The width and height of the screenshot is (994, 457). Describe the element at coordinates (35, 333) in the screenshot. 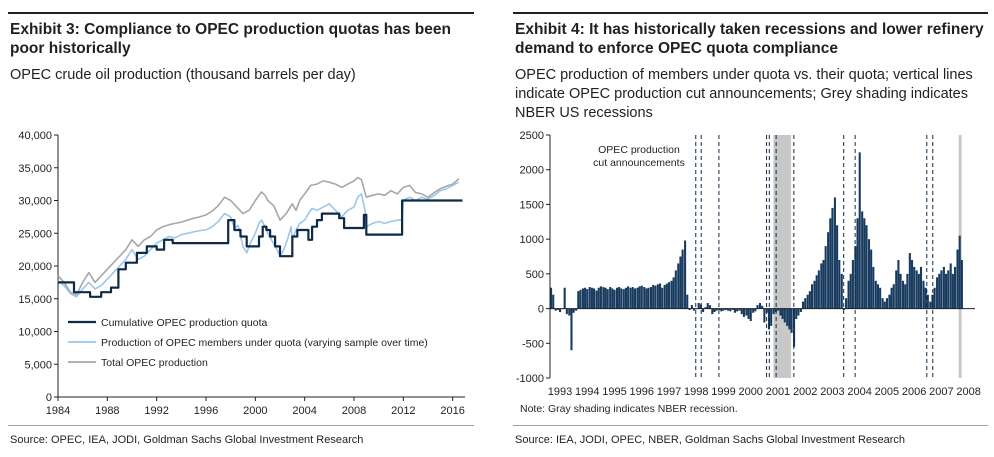

I see `y-tick-label: 10,000` at that location.